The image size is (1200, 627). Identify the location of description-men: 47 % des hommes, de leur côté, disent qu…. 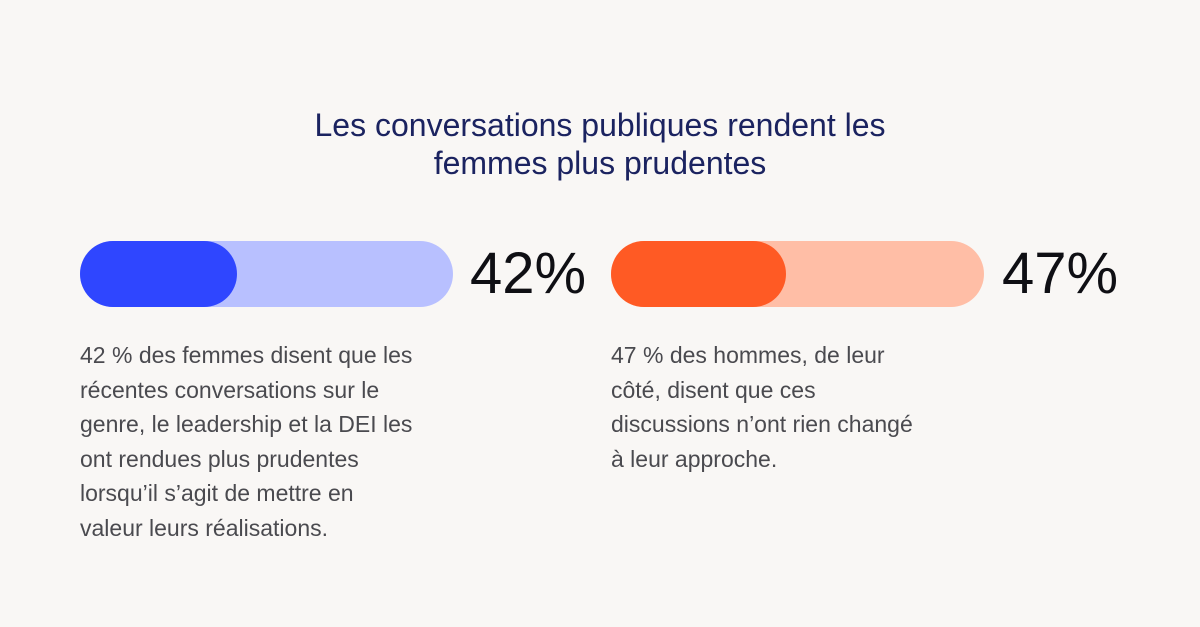
(762, 407).